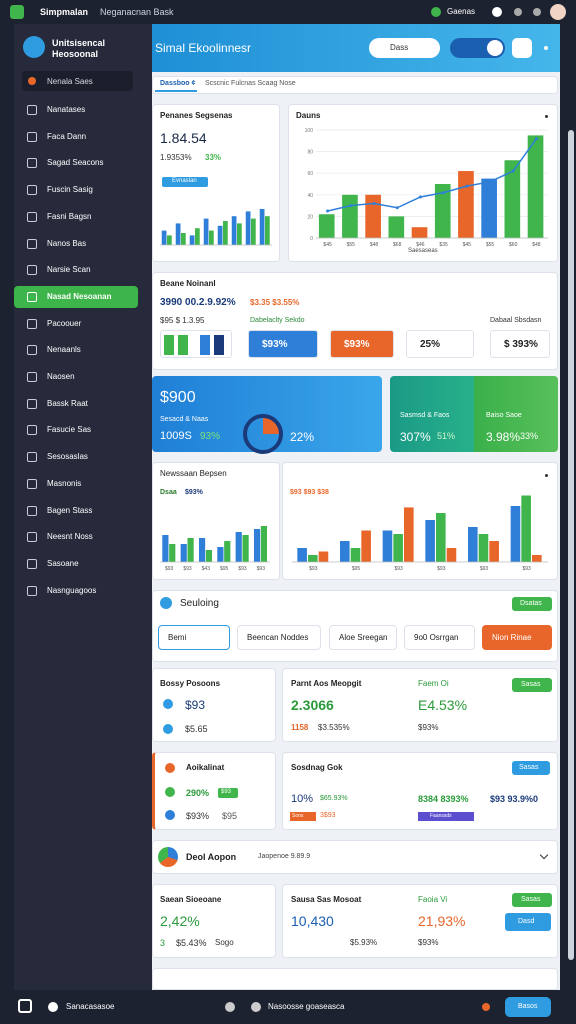  I want to click on search-box, so click(77, 81).